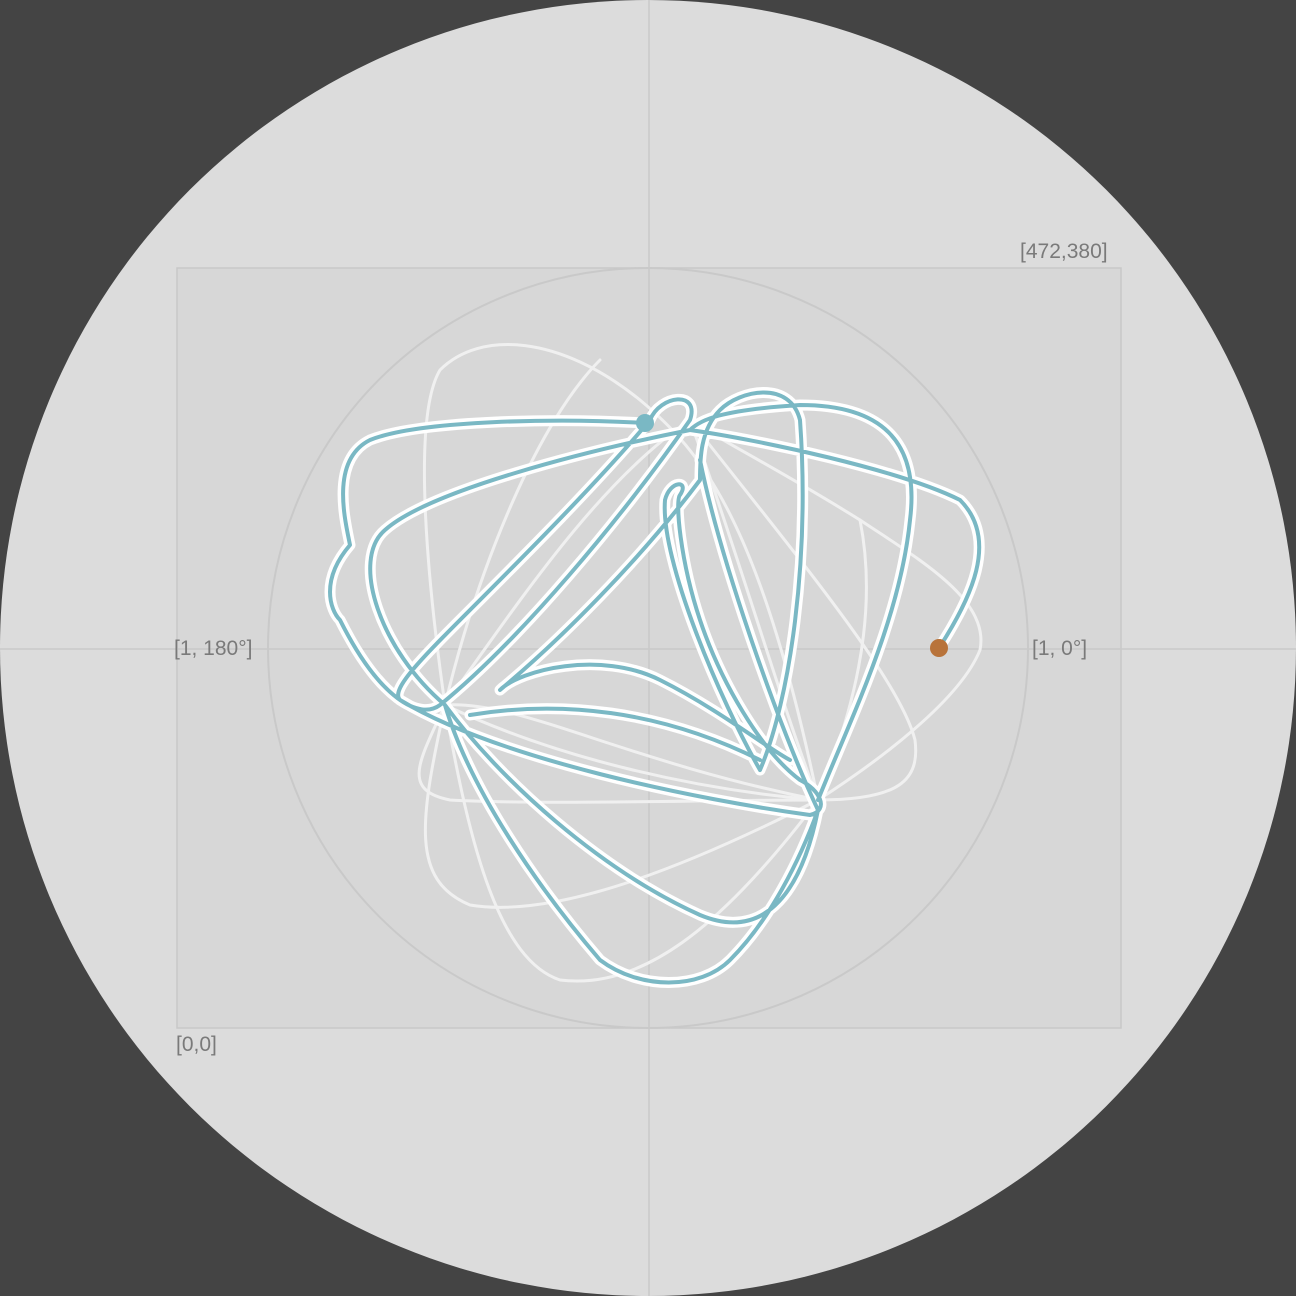  Describe the element at coordinates (1060, 648) in the screenshot. I see `angle-label-0: [1, 0°]` at that location.